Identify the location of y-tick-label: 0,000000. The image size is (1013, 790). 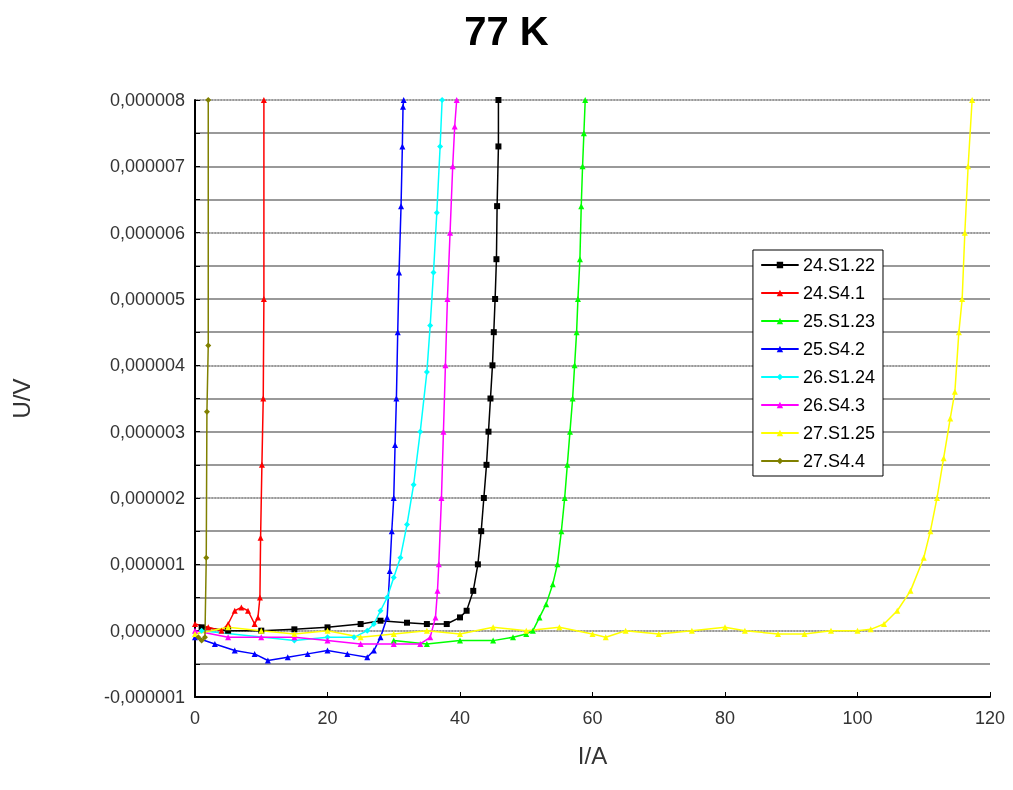
(147, 630).